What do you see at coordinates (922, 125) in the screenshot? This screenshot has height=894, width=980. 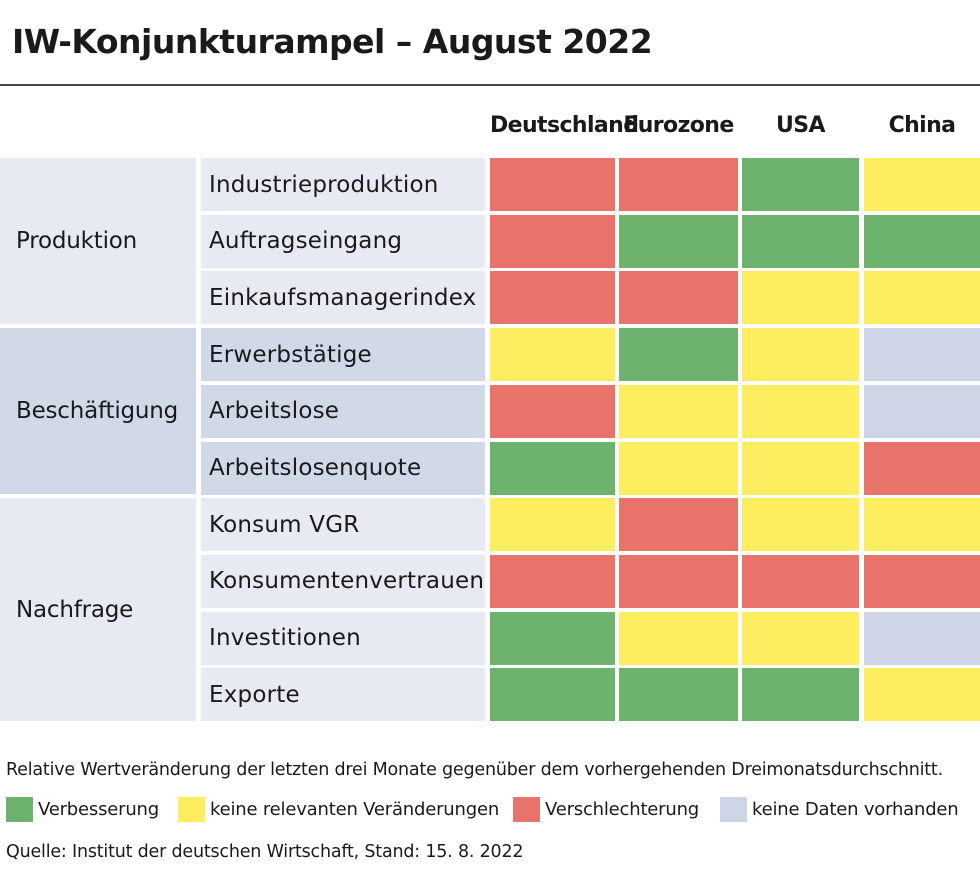 I see `column-header: China` at bounding box center [922, 125].